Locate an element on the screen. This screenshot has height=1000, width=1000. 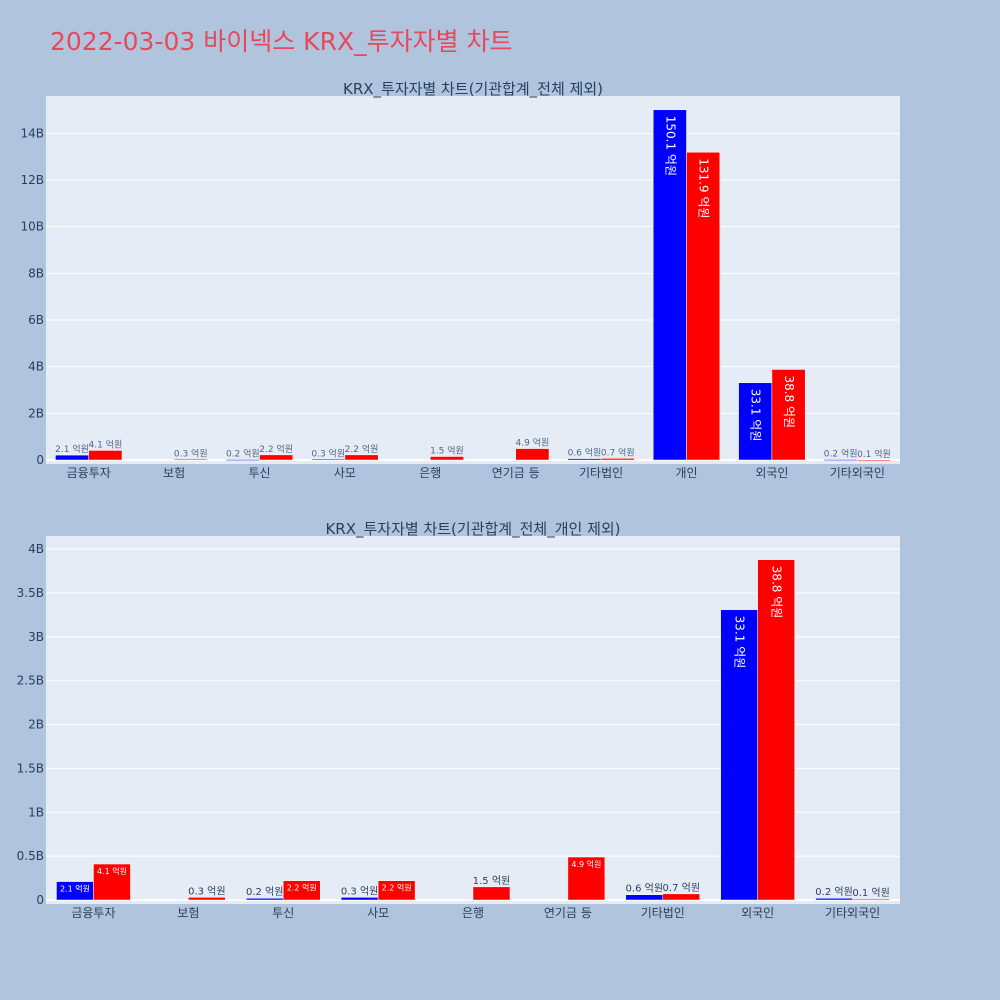
y-tick-label: 0.5B is located at coordinates (30, 856).